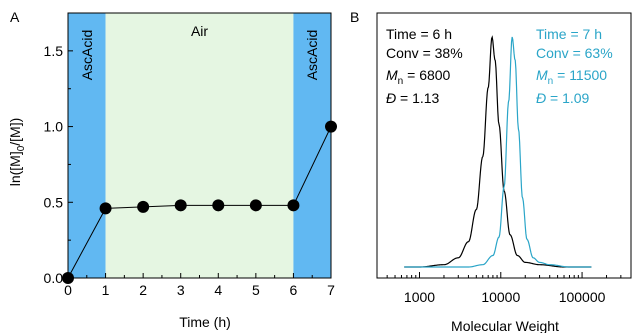 This screenshot has height=333, width=636. Describe the element at coordinates (569, 34) in the screenshot. I see `annotation-7h-time: Time = 7 h` at that location.